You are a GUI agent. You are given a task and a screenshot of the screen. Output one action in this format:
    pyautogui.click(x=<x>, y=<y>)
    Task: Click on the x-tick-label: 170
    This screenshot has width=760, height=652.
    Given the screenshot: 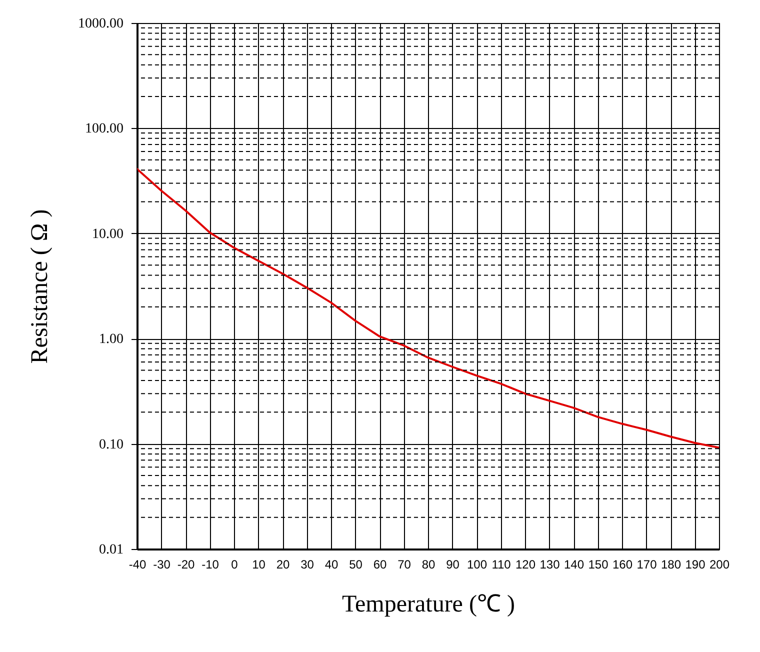 What is the action you would take?
    pyautogui.click(x=647, y=565)
    